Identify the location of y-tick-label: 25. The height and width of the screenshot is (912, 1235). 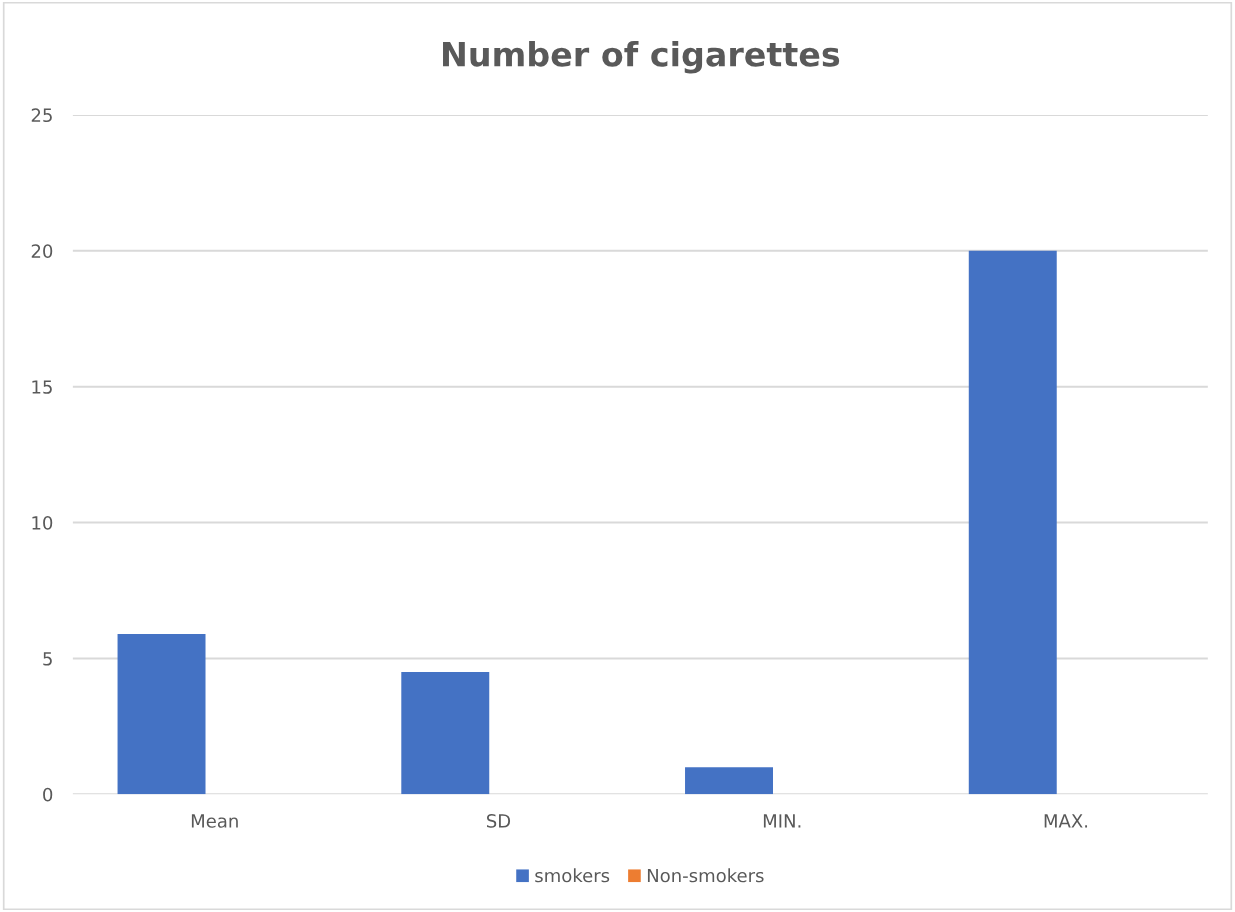
(41, 115).